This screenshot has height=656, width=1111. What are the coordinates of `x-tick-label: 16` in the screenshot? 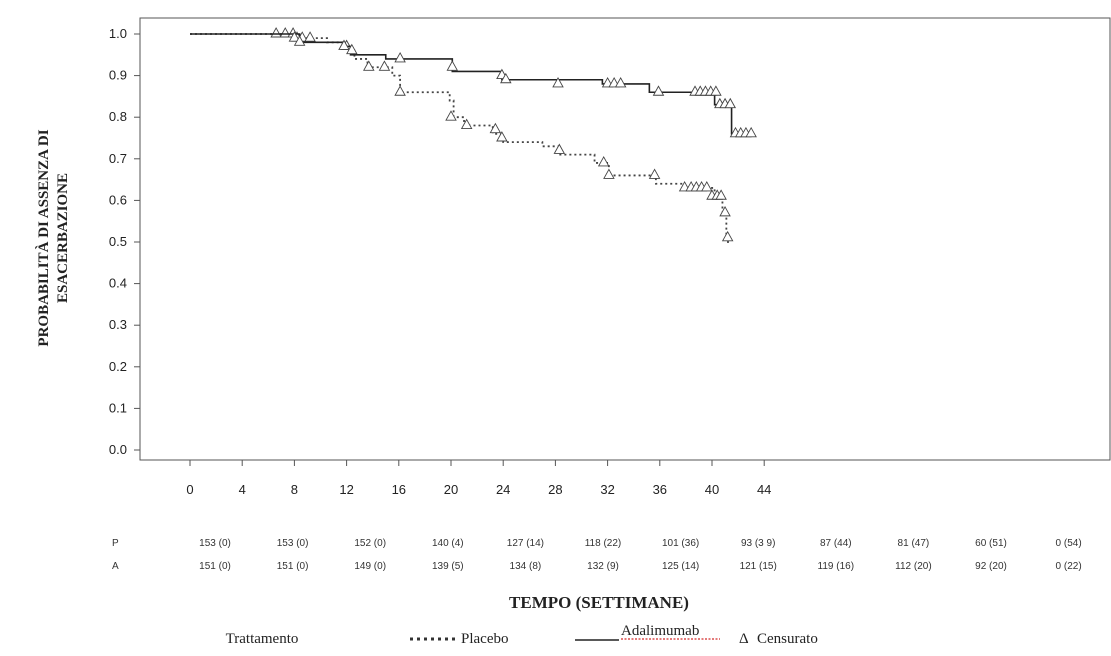 It's located at (399, 489).